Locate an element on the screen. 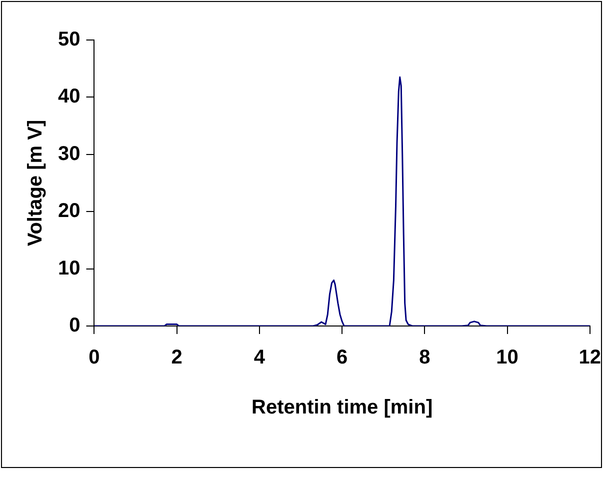  y-tick-label: 0 is located at coordinates (74, 325).